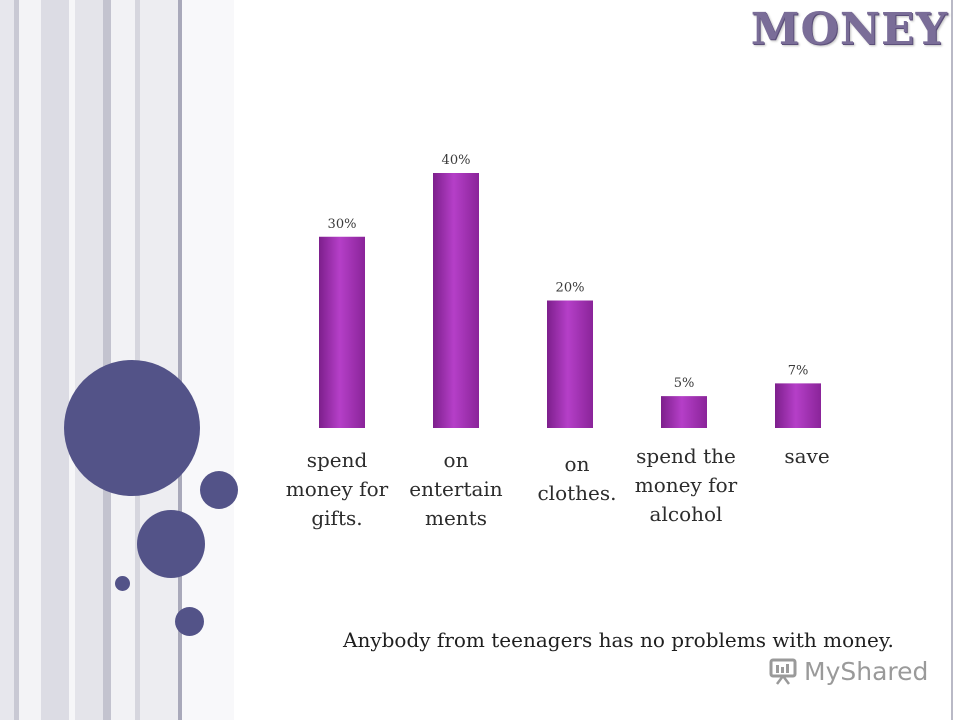  Describe the element at coordinates (337, 489) in the screenshot. I see `category-label: spend money for gifts.` at that location.